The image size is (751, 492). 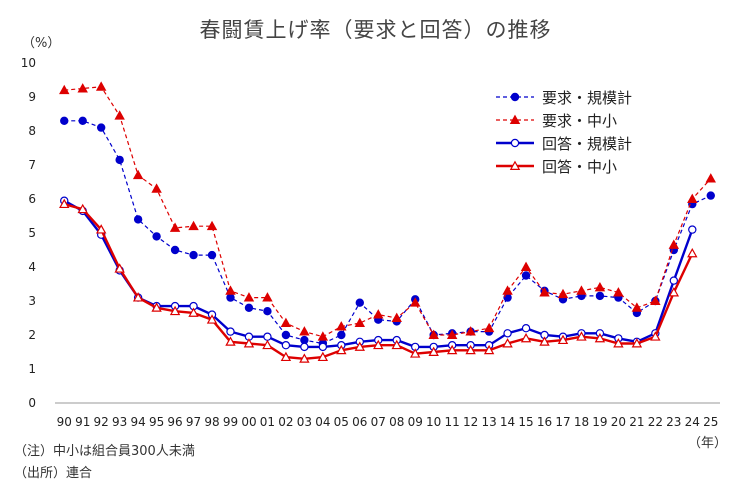 What do you see at coordinates (599, 422) in the screenshot?
I see `x-tick-label: 19` at bounding box center [599, 422].